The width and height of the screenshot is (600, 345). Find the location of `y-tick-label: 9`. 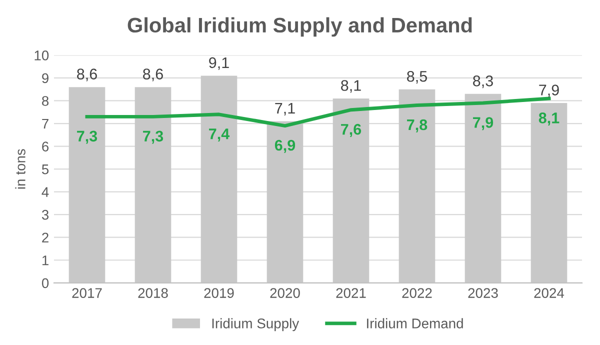

y-tick-label: 9 is located at coordinates (45, 78).